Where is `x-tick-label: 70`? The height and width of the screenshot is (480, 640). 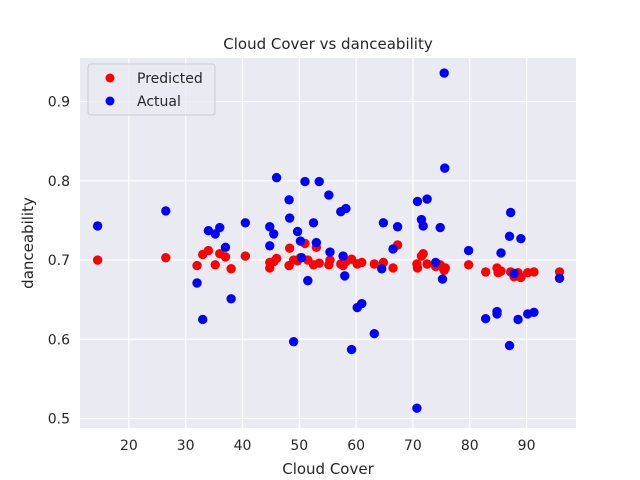
x-tick-label: 70 is located at coordinates (413, 446).